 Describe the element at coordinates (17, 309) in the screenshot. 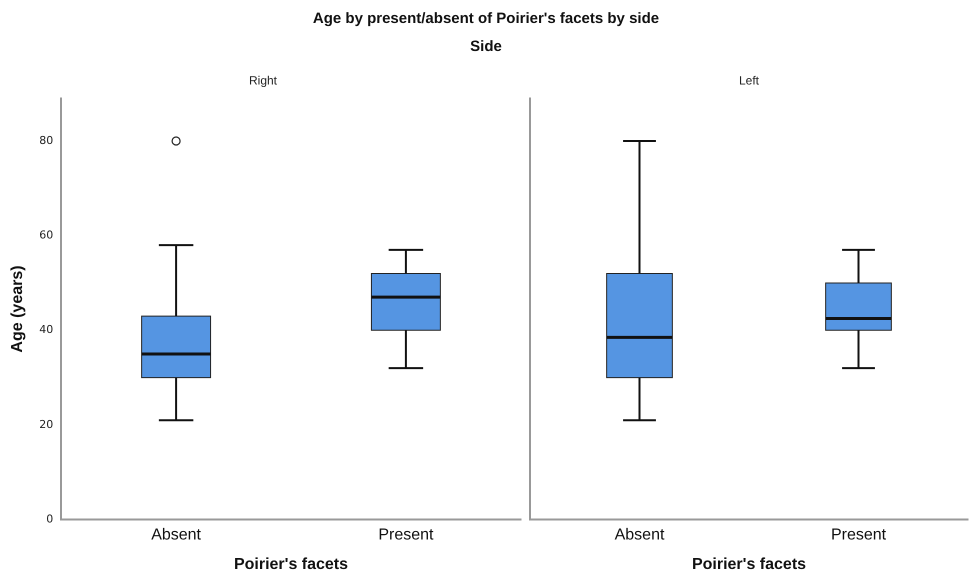

I see `y-axis-title: Age (years)` at that location.